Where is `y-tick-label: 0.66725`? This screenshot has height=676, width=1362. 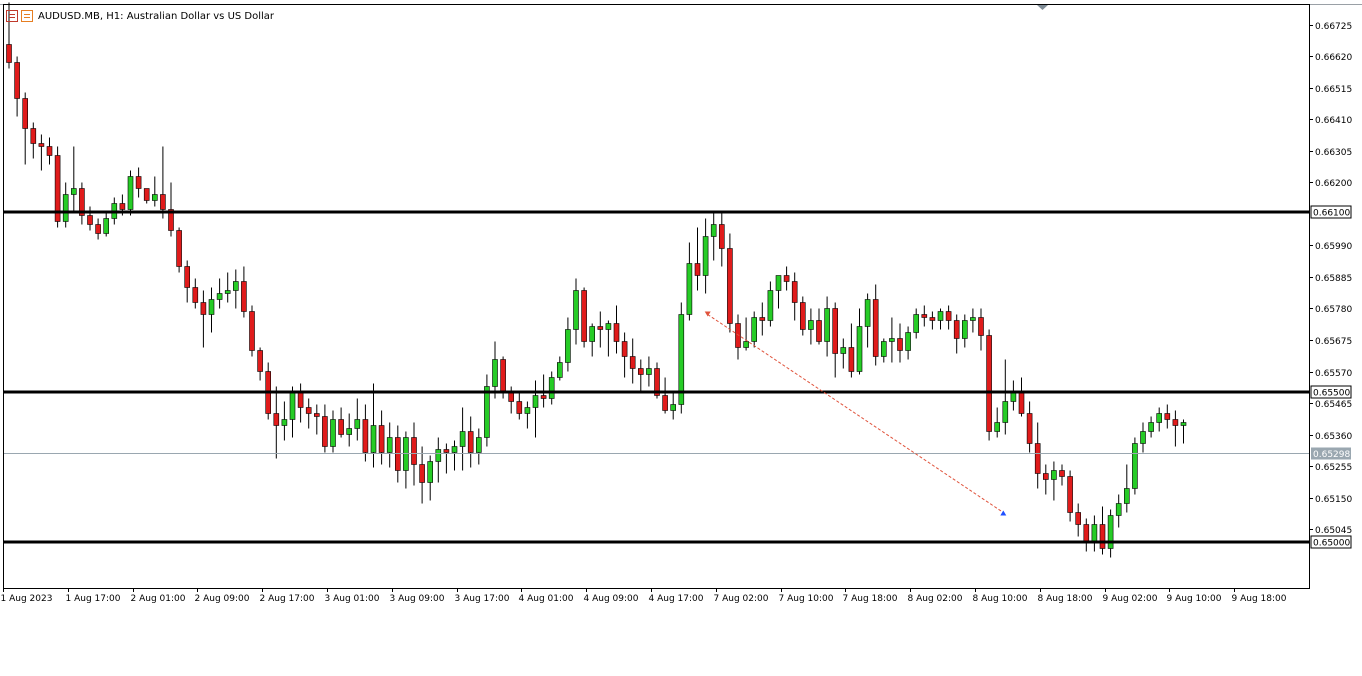 y-tick-label: 0.66725 is located at coordinates (1333, 27).